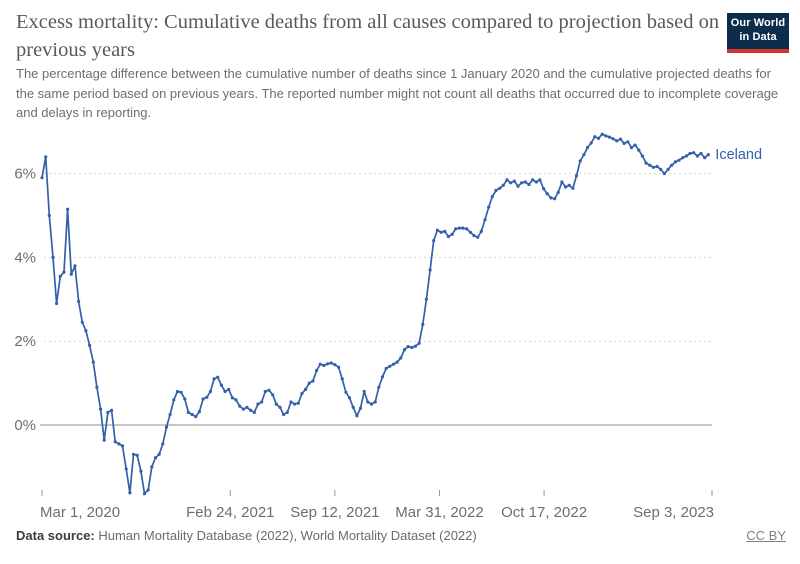 The height and width of the screenshot is (564, 800). Describe the element at coordinates (25, 257) in the screenshot. I see `y-axis-label-4: 4%` at that location.